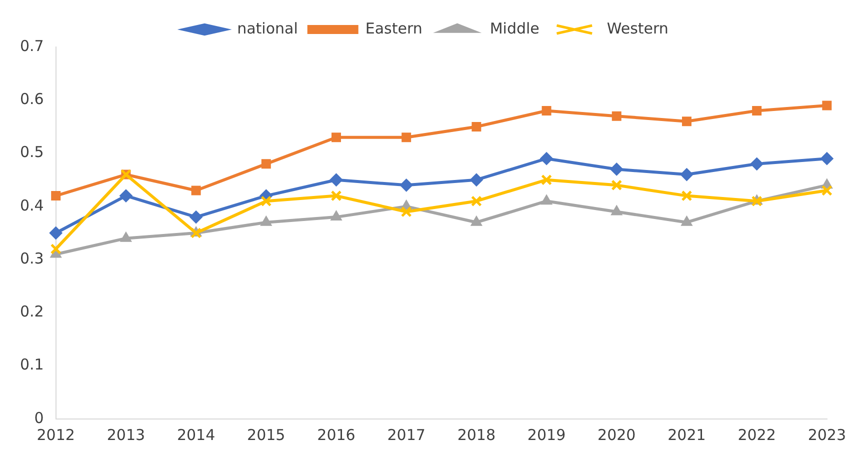 This screenshot has width=862, height=461. What do you see at coordinates (393, 28) in the screenshot?
I see `legend-label: Eastern` at bounding box center [393, 28].